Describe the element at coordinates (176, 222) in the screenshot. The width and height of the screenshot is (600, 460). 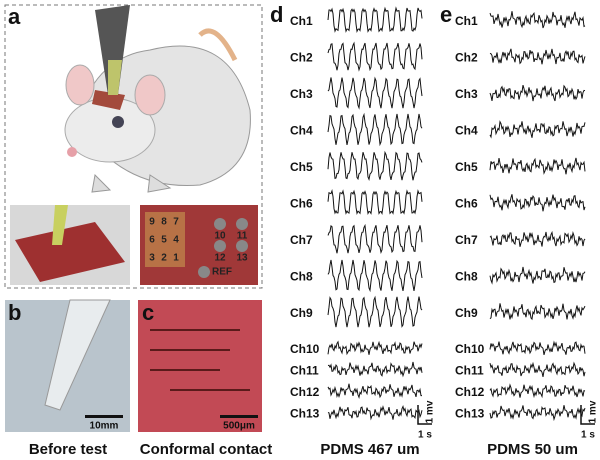
I see `electrode-number: 7` at that location.